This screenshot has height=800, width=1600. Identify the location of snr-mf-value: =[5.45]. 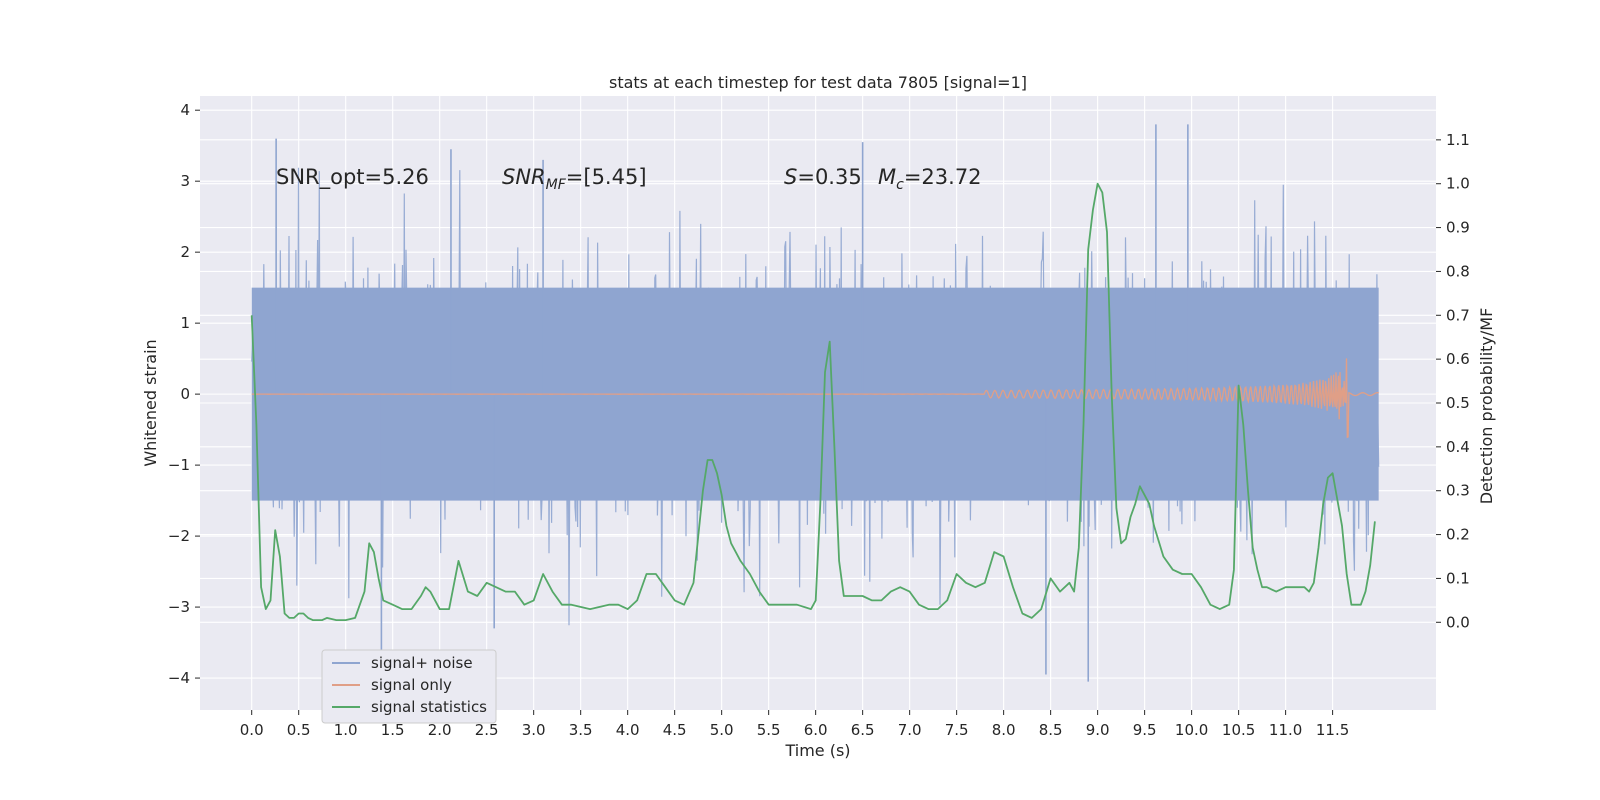
(606, 177).